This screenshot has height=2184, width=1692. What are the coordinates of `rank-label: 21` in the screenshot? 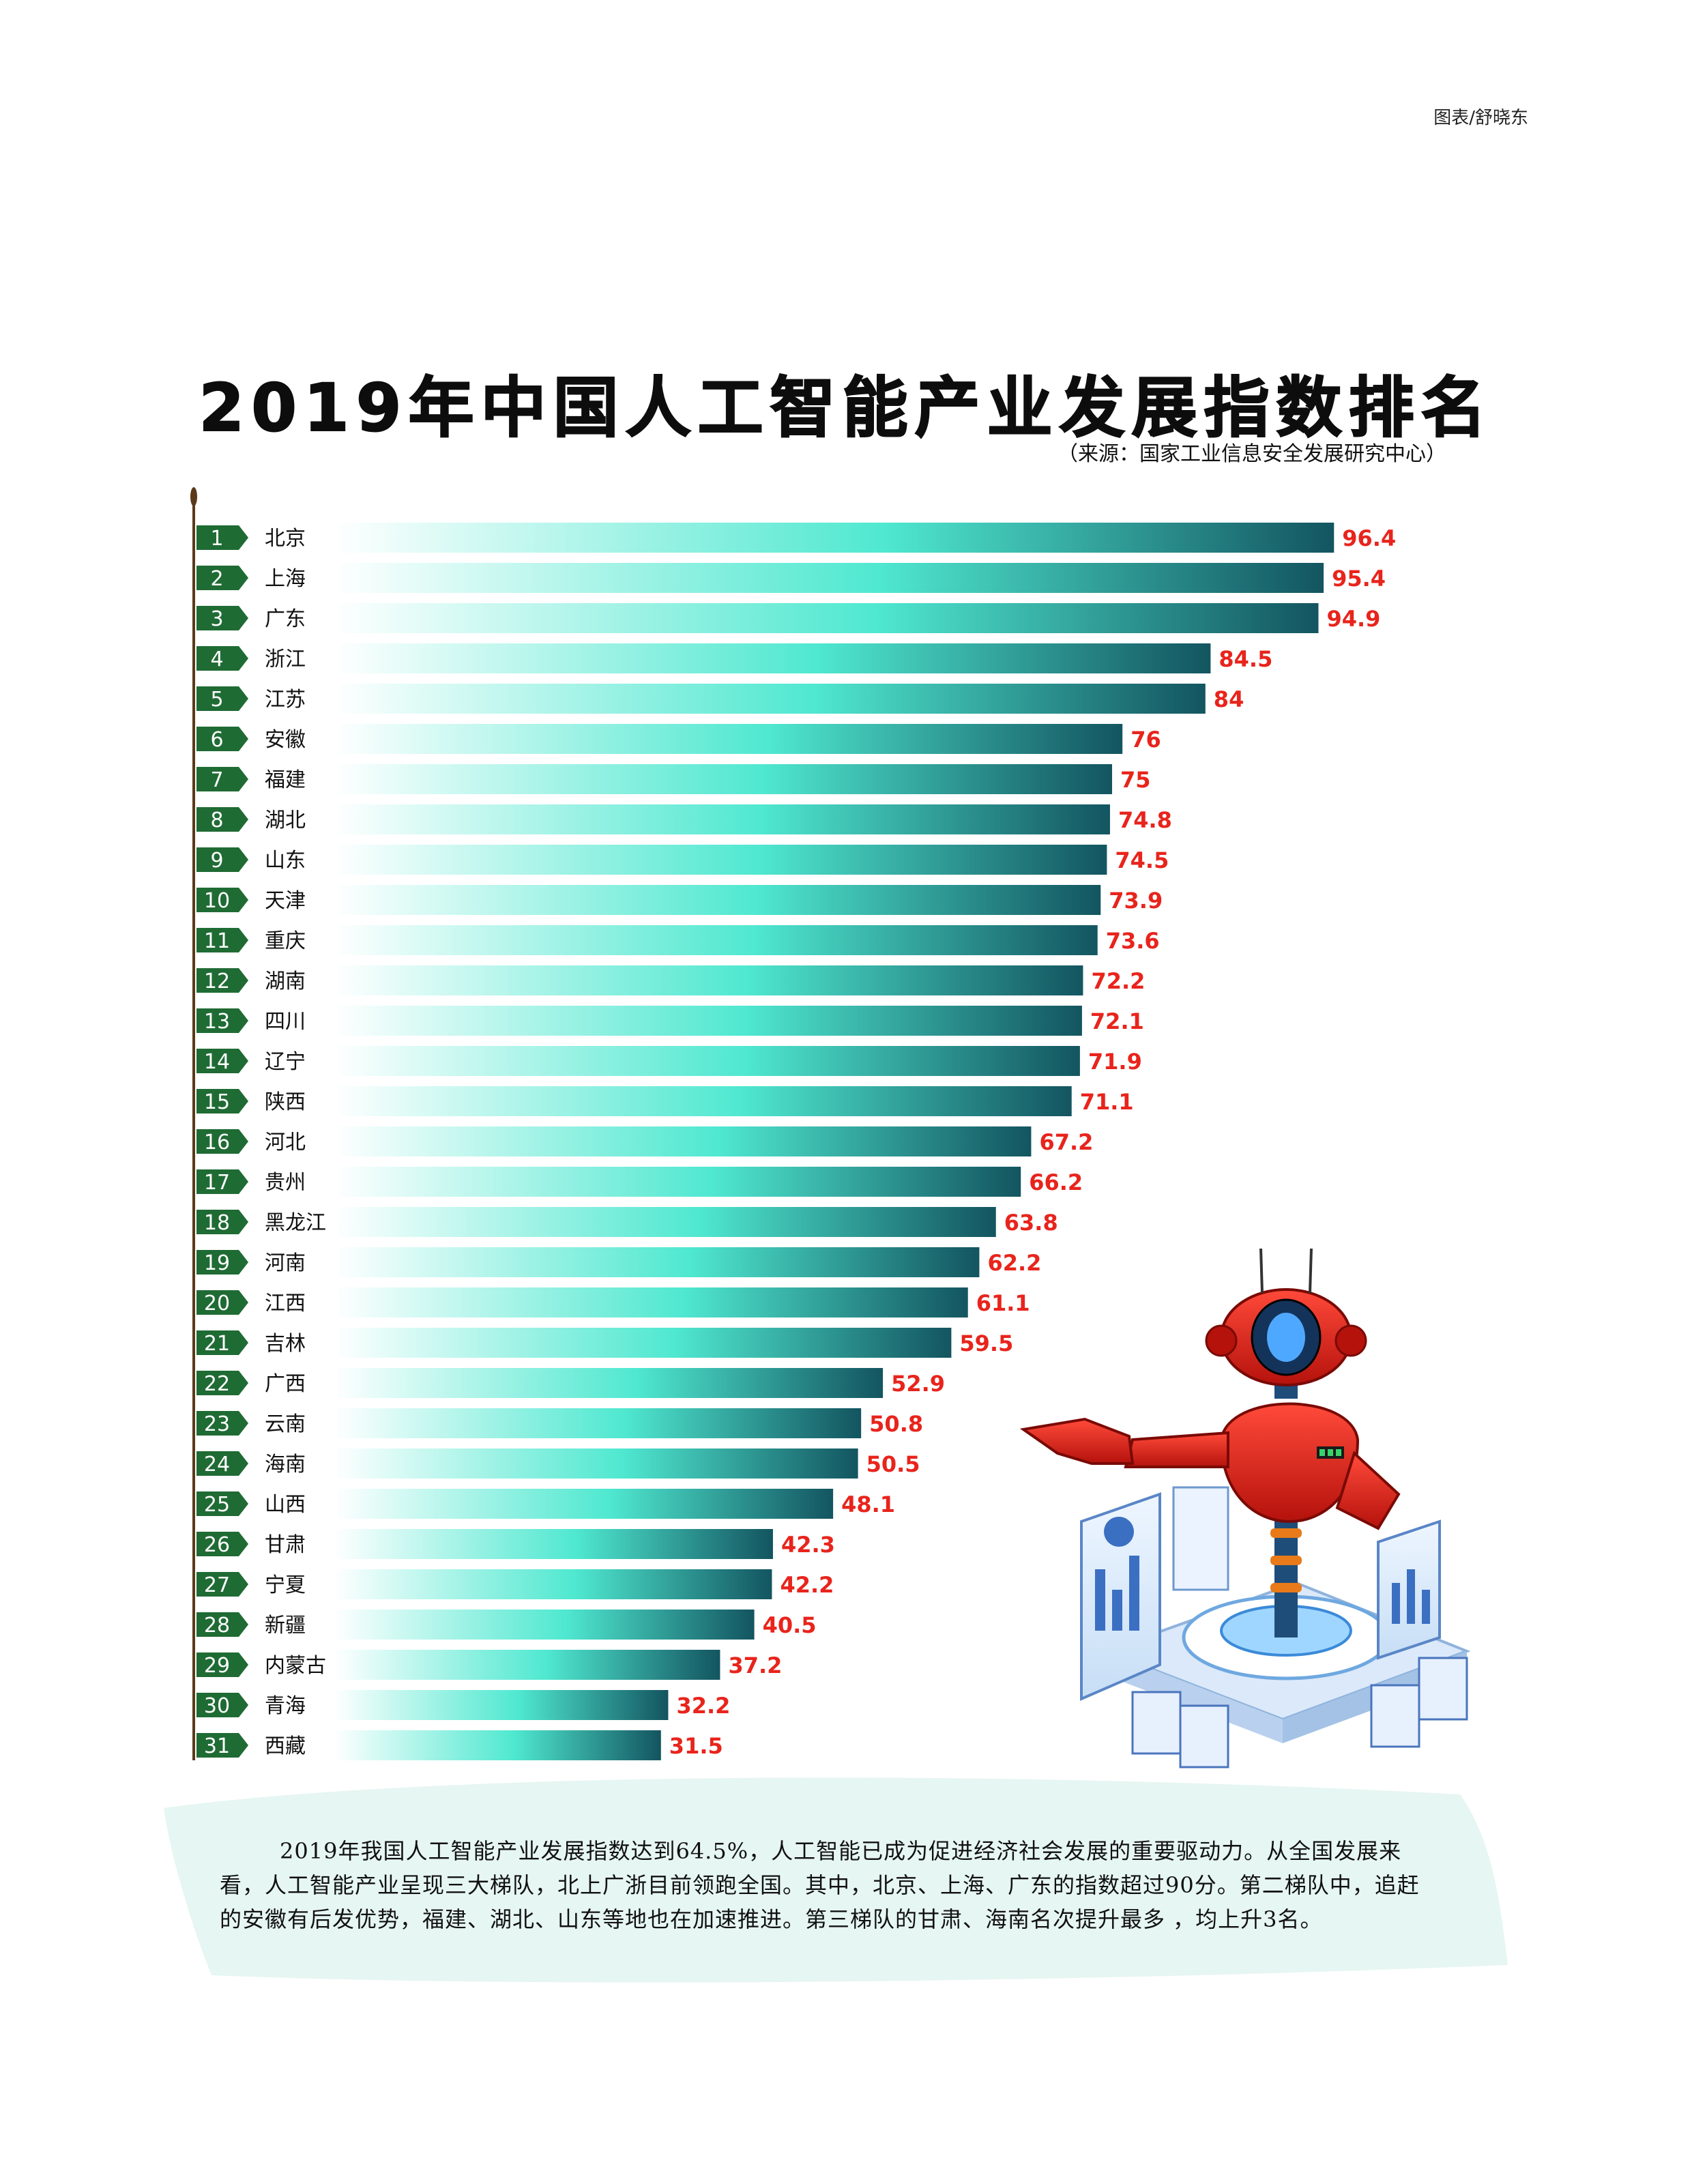 It's located at (217, 1344).